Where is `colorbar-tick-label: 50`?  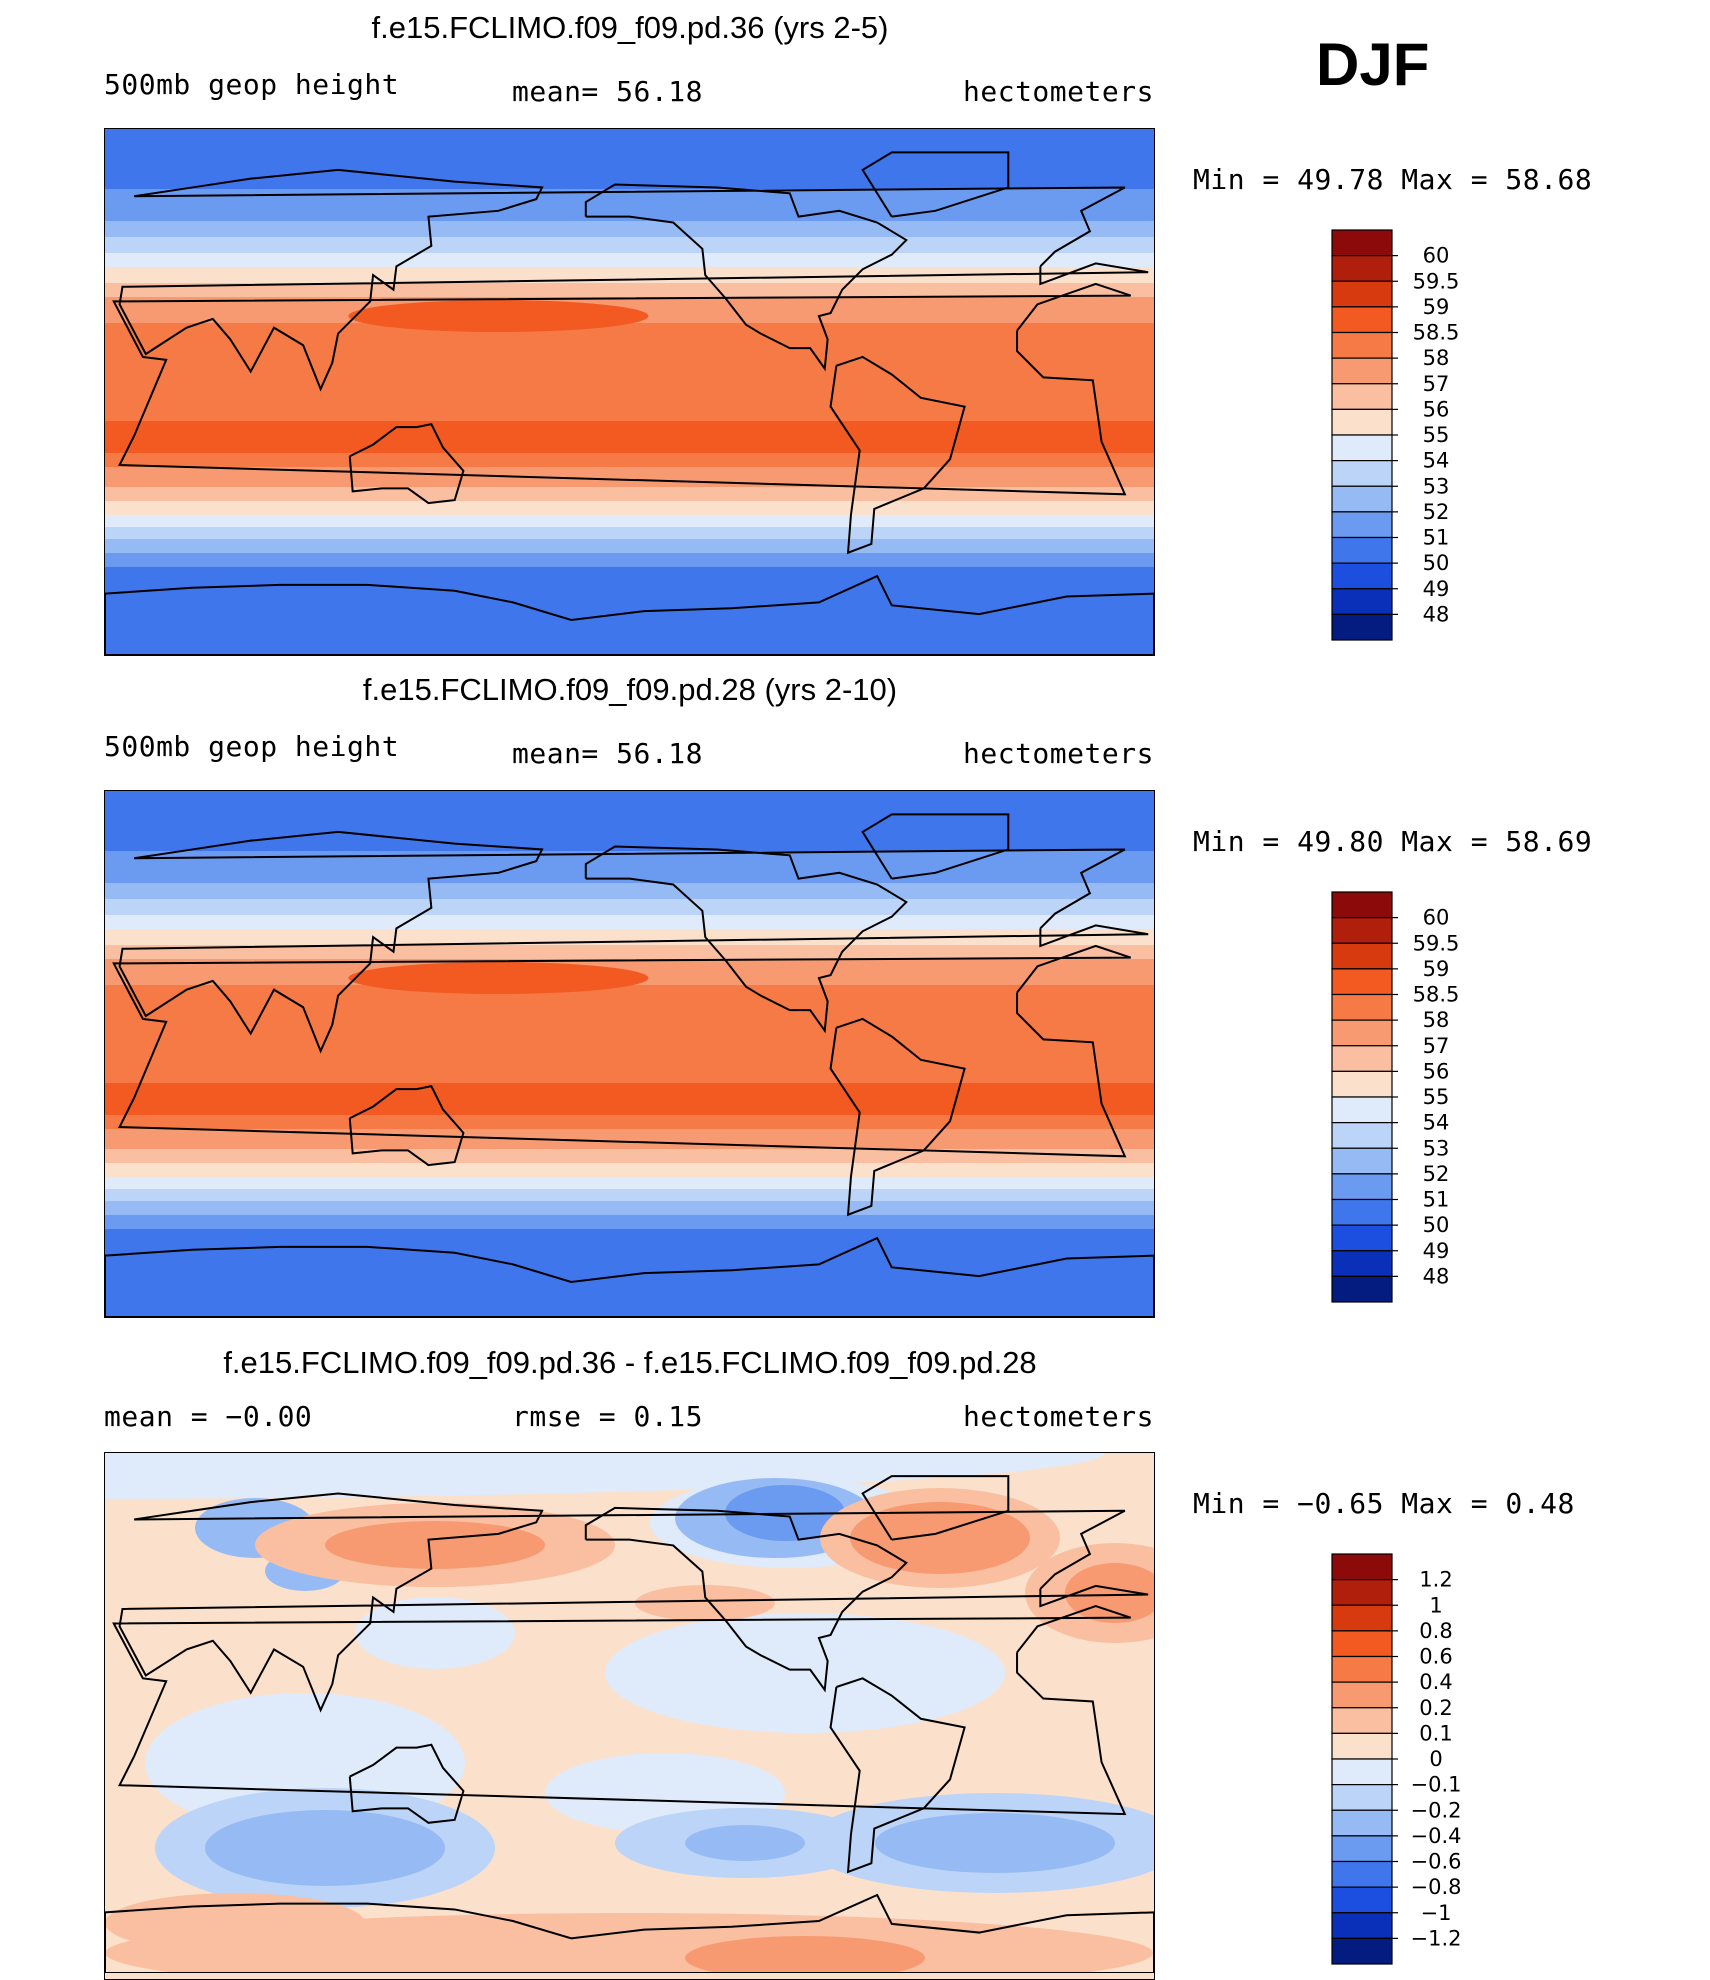 colorbar-tick-label: 50 is located at coordinates (1436, 1225).